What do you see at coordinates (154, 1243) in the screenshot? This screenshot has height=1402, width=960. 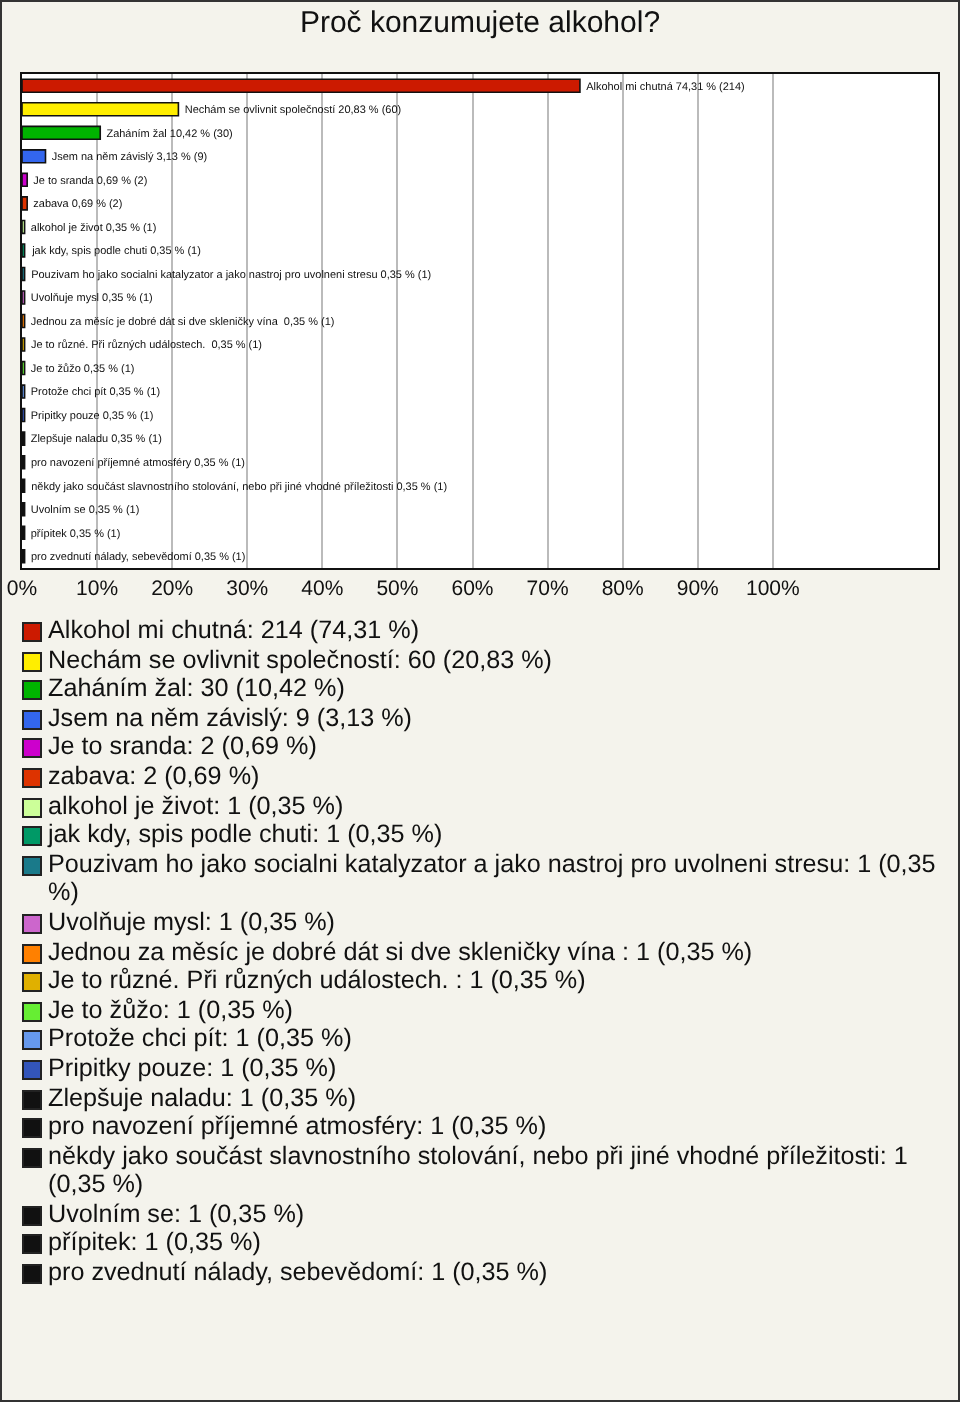 I see `text: přípitek: 1 (0,35 %)` at bounding box center [154, 1243].